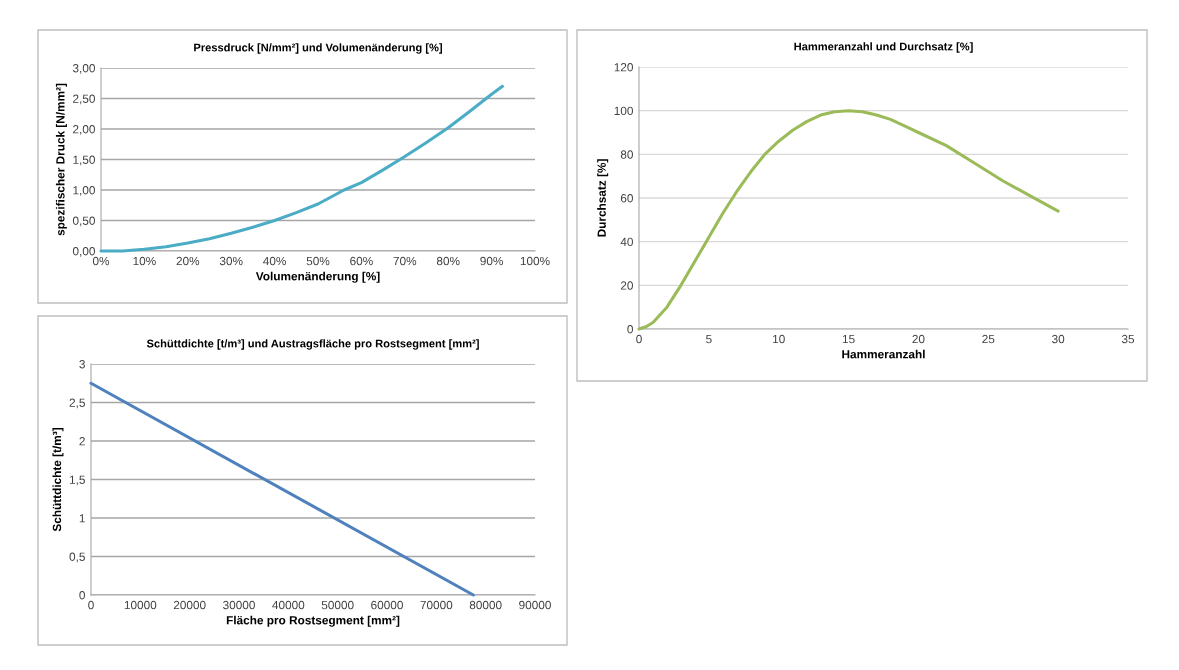  What do you see at coordinates (82, 441) in the screenshot?
I see `y-tick-label: 2` at bounding box center [82, 441].